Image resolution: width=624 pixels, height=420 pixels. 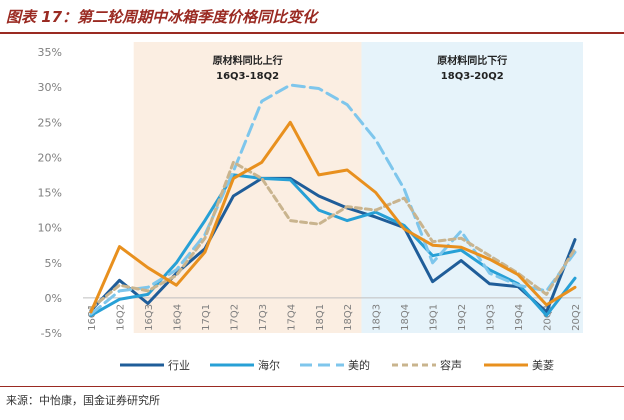 I want to click on figure-title: 图表 17：第二轮周期中冰箱季度价格同比变化, so click(x=162, y=17).